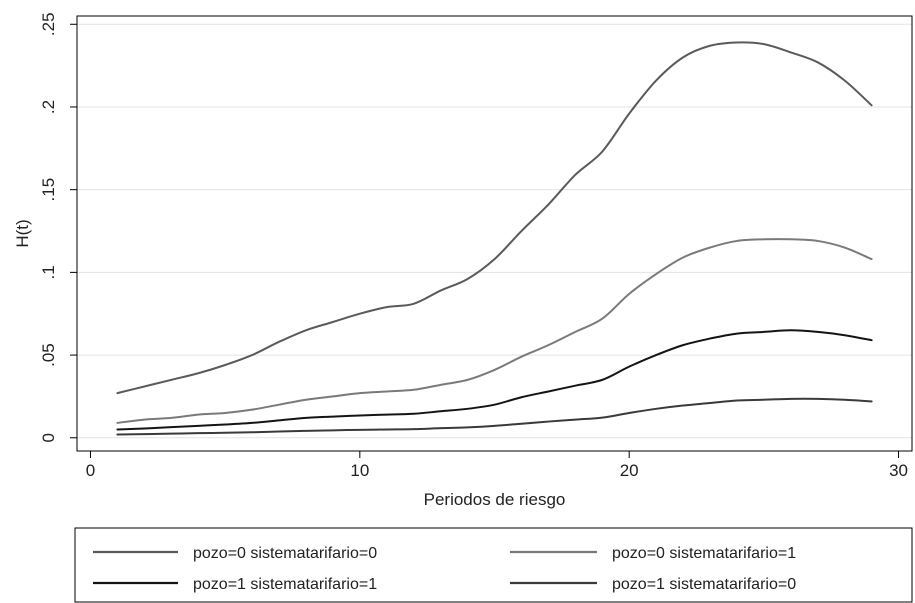  What do you see at coordinates (48, 355) in the screenshot?
I see `y-tick-label: .05` at bounding box center [48, 355].